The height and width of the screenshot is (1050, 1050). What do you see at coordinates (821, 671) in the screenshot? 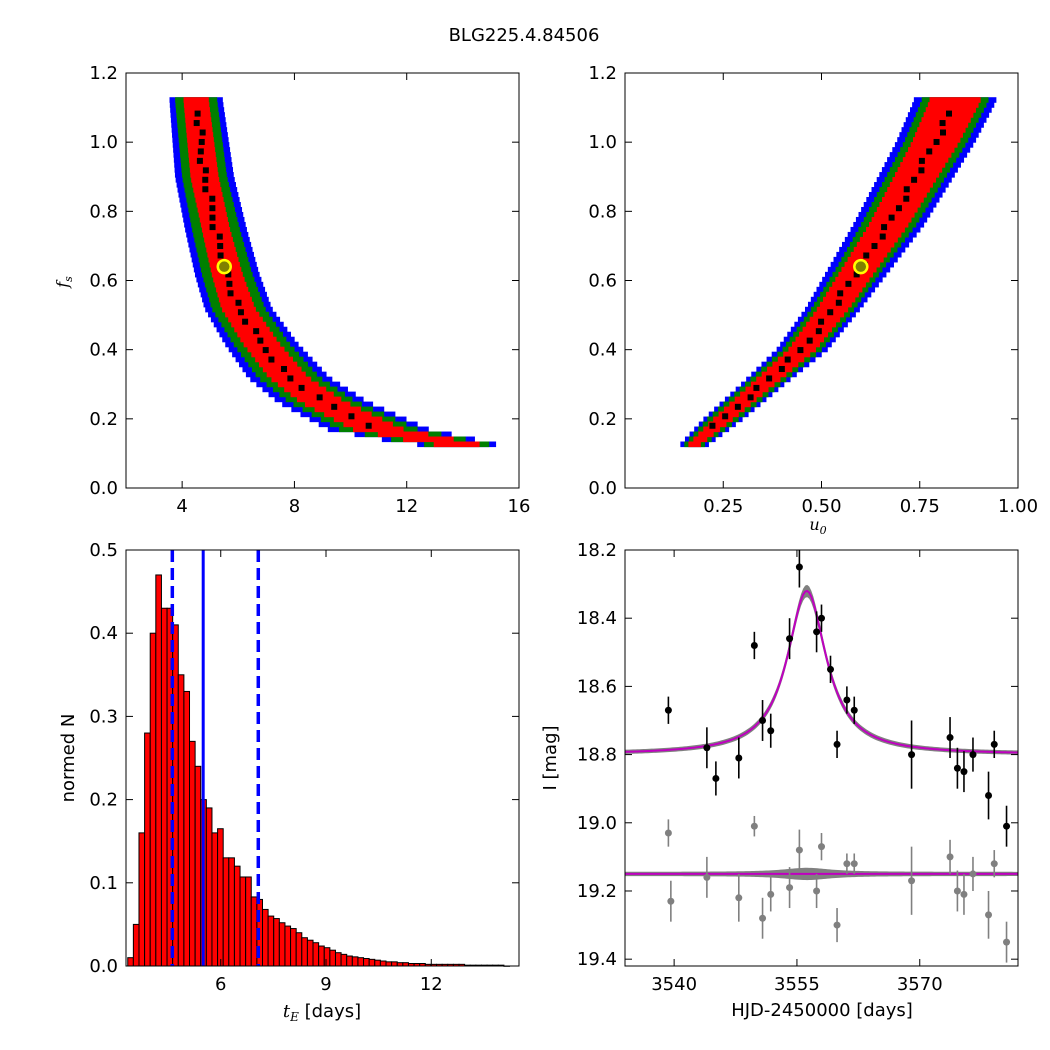
I see `model-curve` at bounding box center [821, 671].